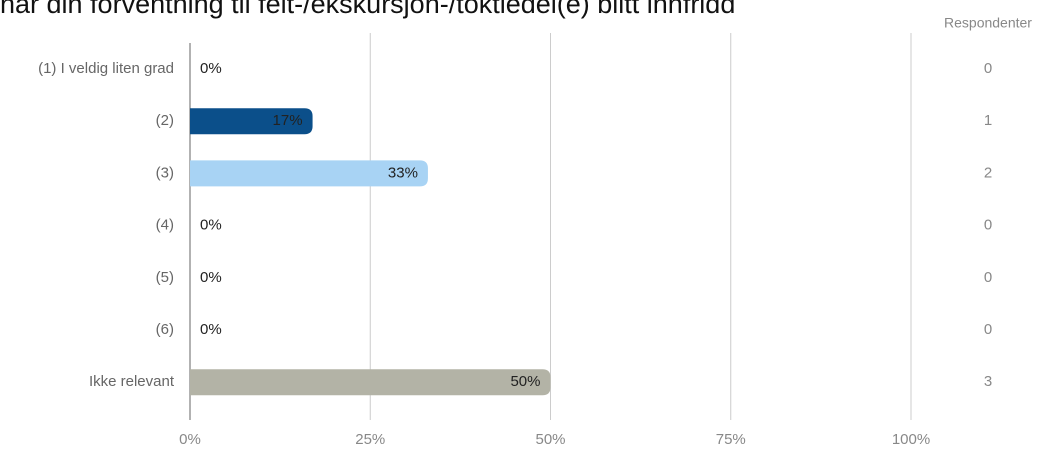  Describe the element at coordinates (165, 329) in the screenshot. I see `category-label: (6)` at that location.